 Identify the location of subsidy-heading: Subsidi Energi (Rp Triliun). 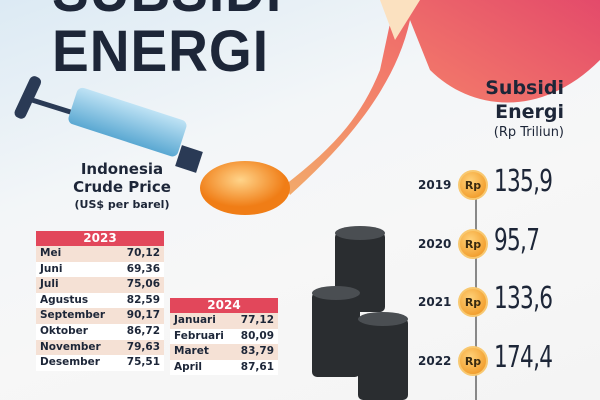
(524, 109).